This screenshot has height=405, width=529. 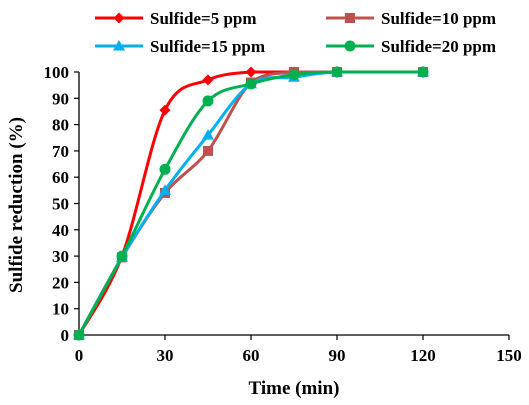 What do you see at coordinates (438, 18) in the screenshot?
I see `legend-label: Sulfide=10 ppm` at bounding box center [438, 18].